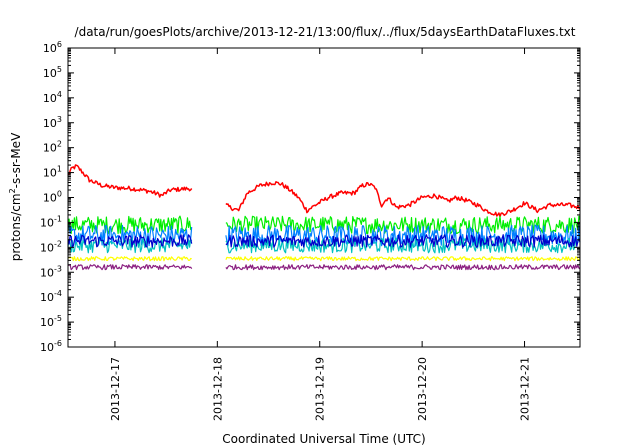  Describe the element at coordinates (58, 293) in the screenshot. I see `y-tick-label-exp: -4` at that location.